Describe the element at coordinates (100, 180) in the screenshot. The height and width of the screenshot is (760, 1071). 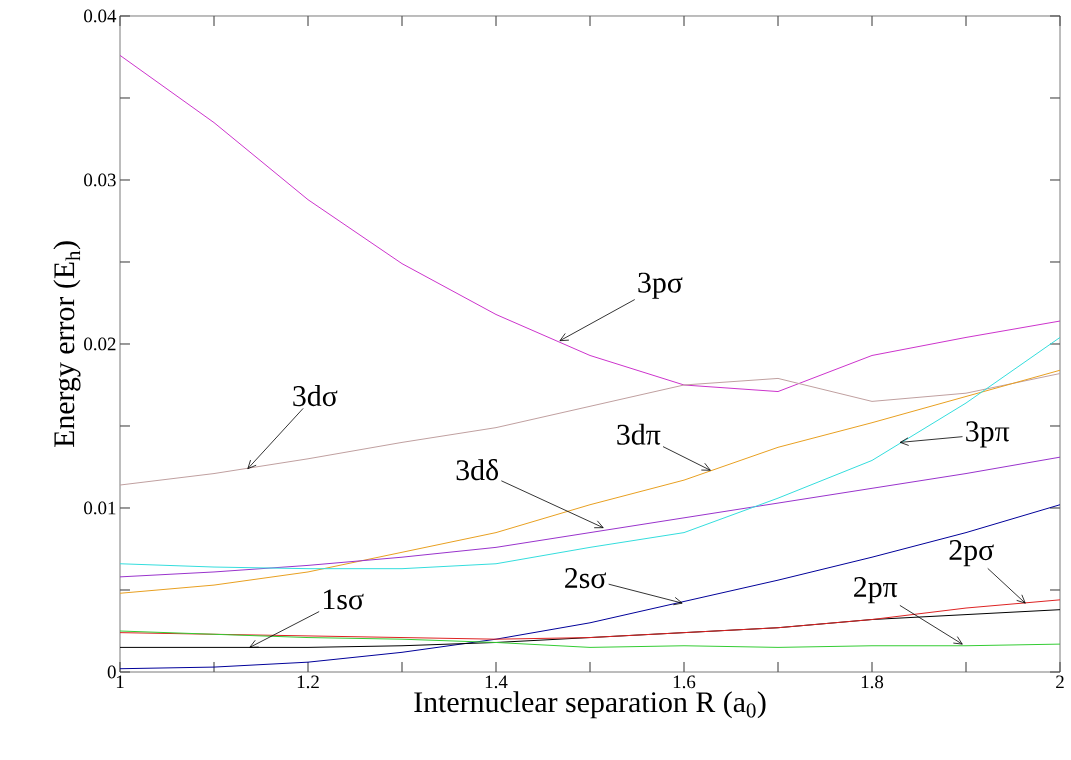
I see `y-tick-label: 0.03` at that location.